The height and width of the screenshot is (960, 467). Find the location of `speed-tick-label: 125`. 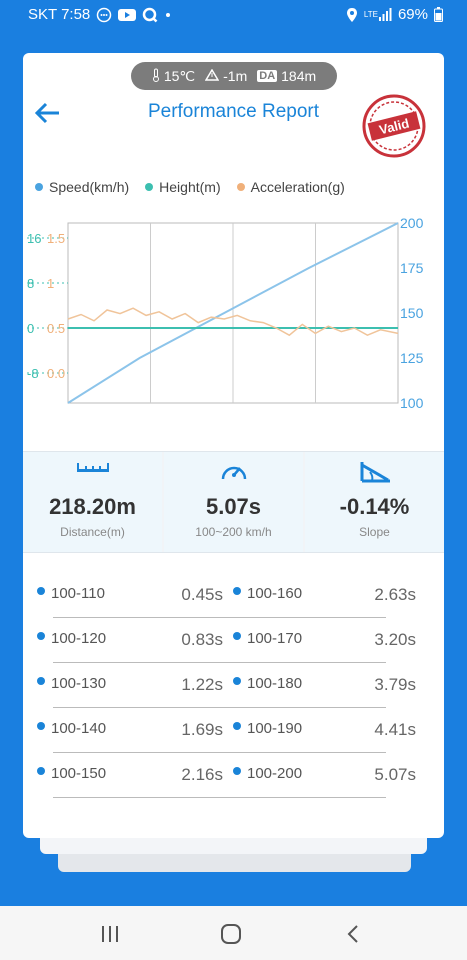

speed-tick-label: 125 is located at coordinates (412, 358).